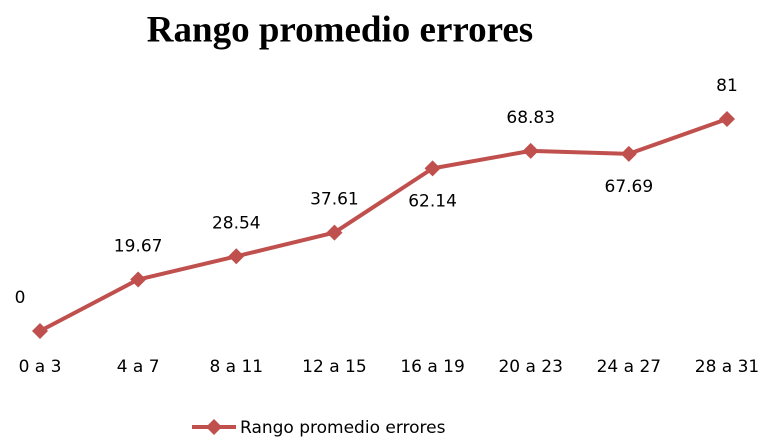 The height and width of the screenshot is (441, 767). What do you see at coordinates (530, 118) in the screenshot?
I see `data-label: 68.83` at bounding box center [530, 118].